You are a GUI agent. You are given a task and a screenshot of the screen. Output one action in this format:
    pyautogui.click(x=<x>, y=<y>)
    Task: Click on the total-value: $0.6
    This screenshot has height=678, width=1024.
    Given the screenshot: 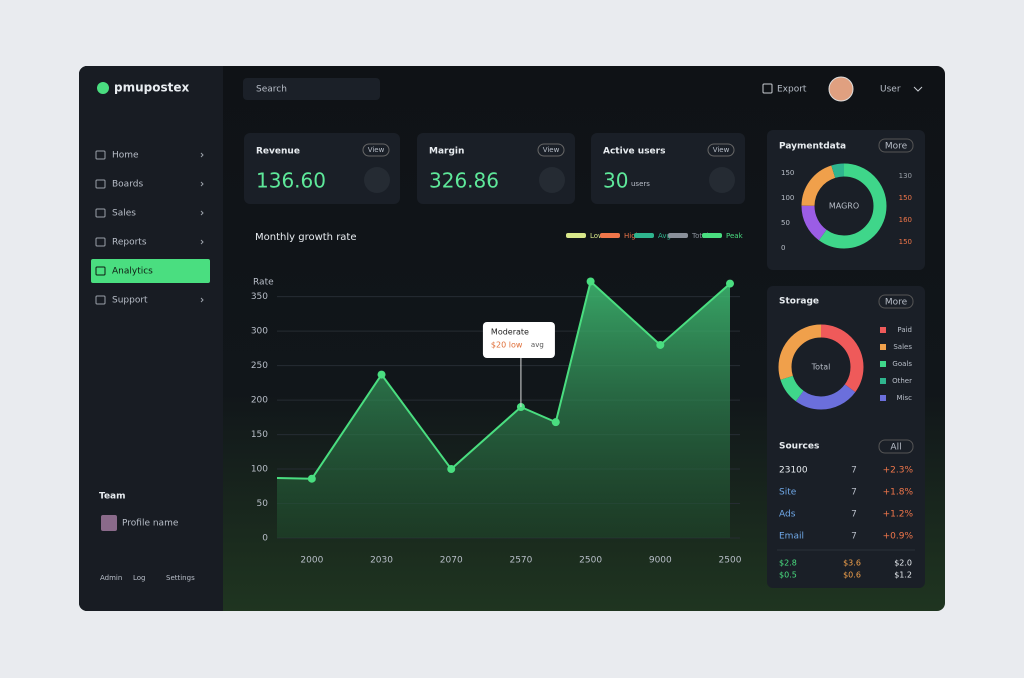 What is the action you would take?
    pyautogui.click(x=852, y=575)
    